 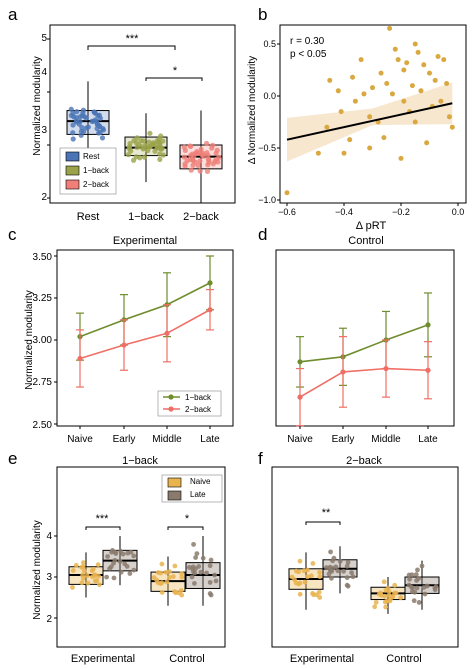 I want to click on panel-d-xtick: Late, so click(x=428, y=439).